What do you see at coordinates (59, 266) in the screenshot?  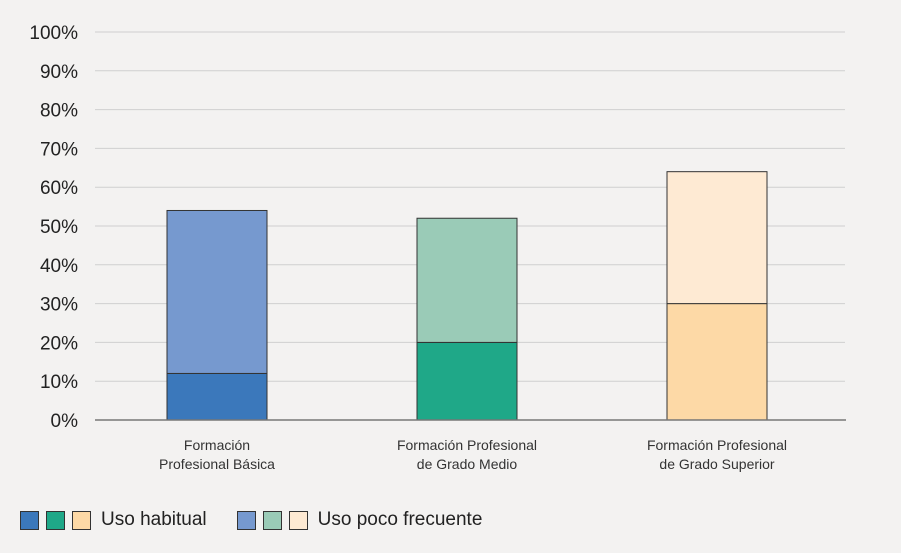 I see `y-tick-label: 40%` at bounding box center [59, 266].